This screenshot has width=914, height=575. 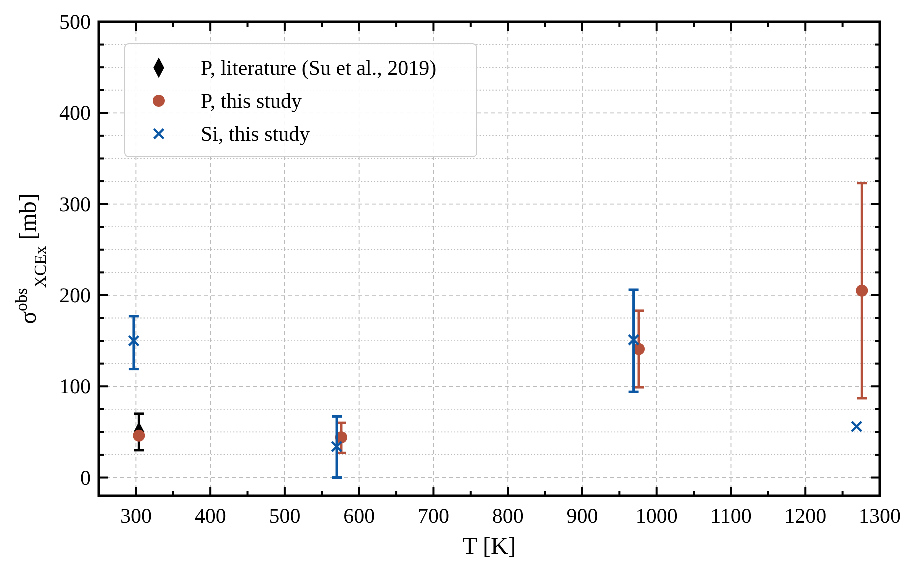 What do you see at coordinates (805, 516) in the screenshot?
I see `x-tick-label: 1200` at bounding box center [805, 516].